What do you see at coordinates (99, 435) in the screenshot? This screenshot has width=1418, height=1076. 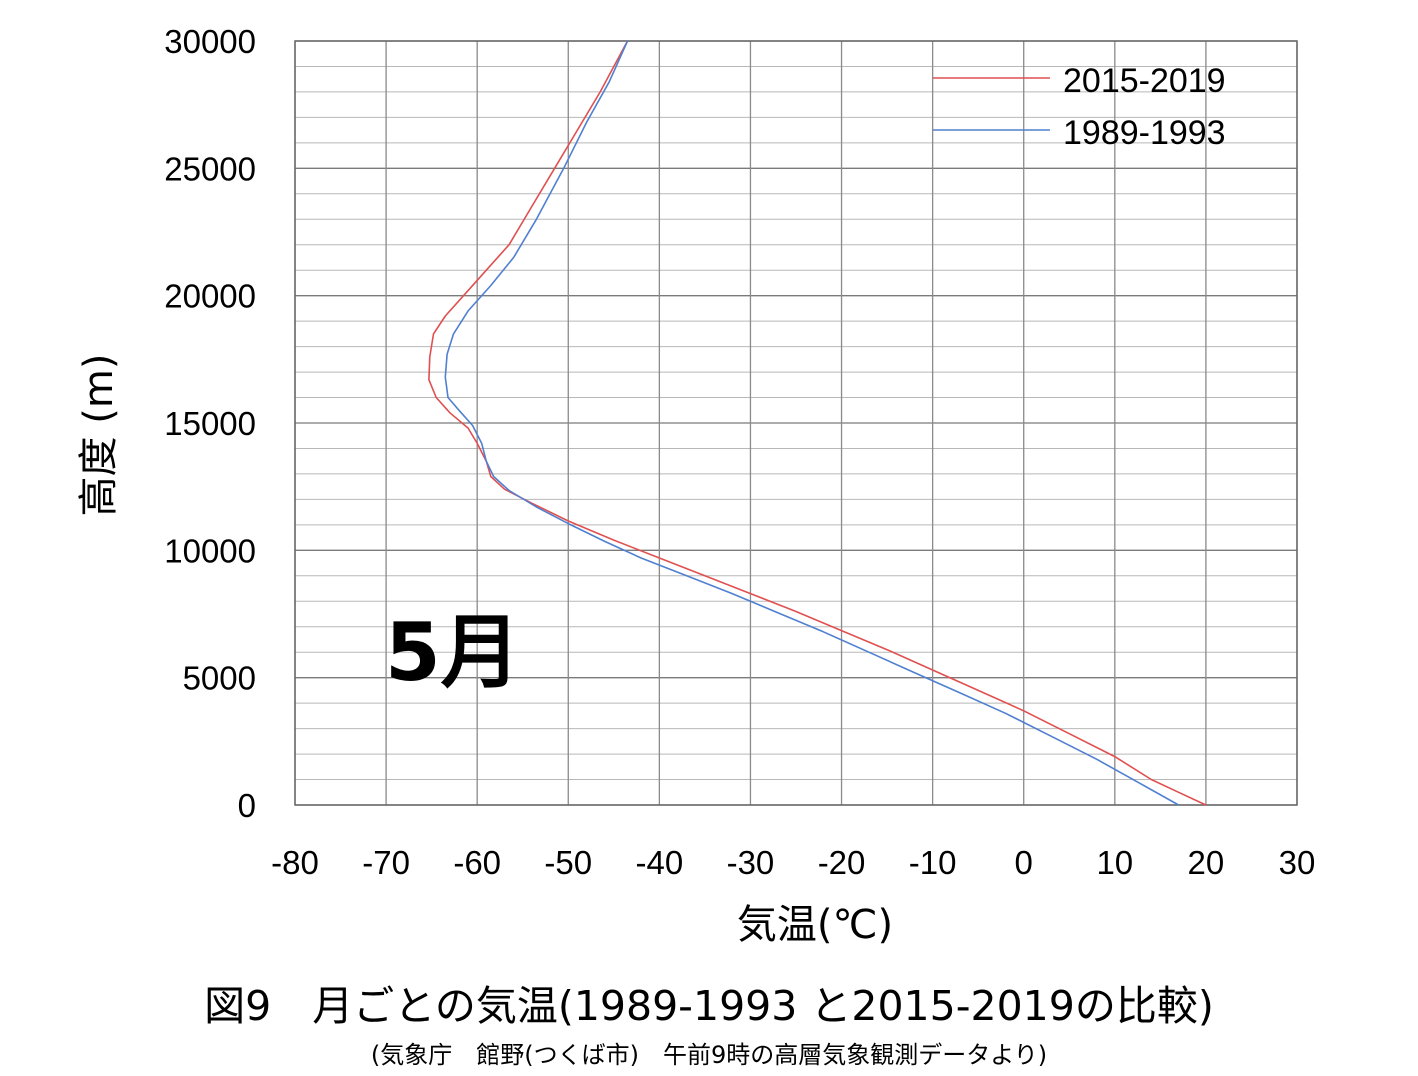 I see `y-axis-title: 高度 (m)` at bounding box center [99, 435].